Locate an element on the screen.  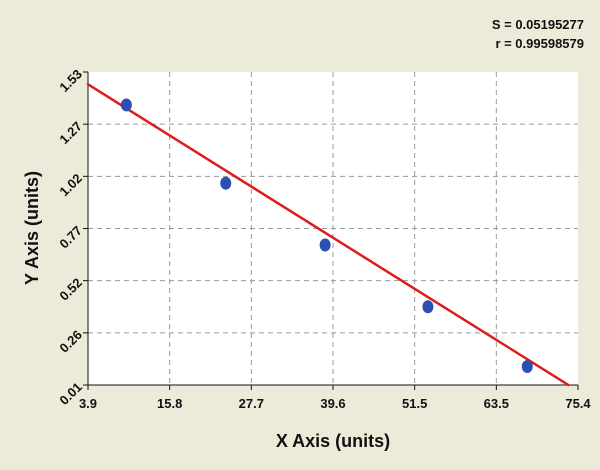
y-axis-label: Y Axis (units) is located at coordinates (32, 228).